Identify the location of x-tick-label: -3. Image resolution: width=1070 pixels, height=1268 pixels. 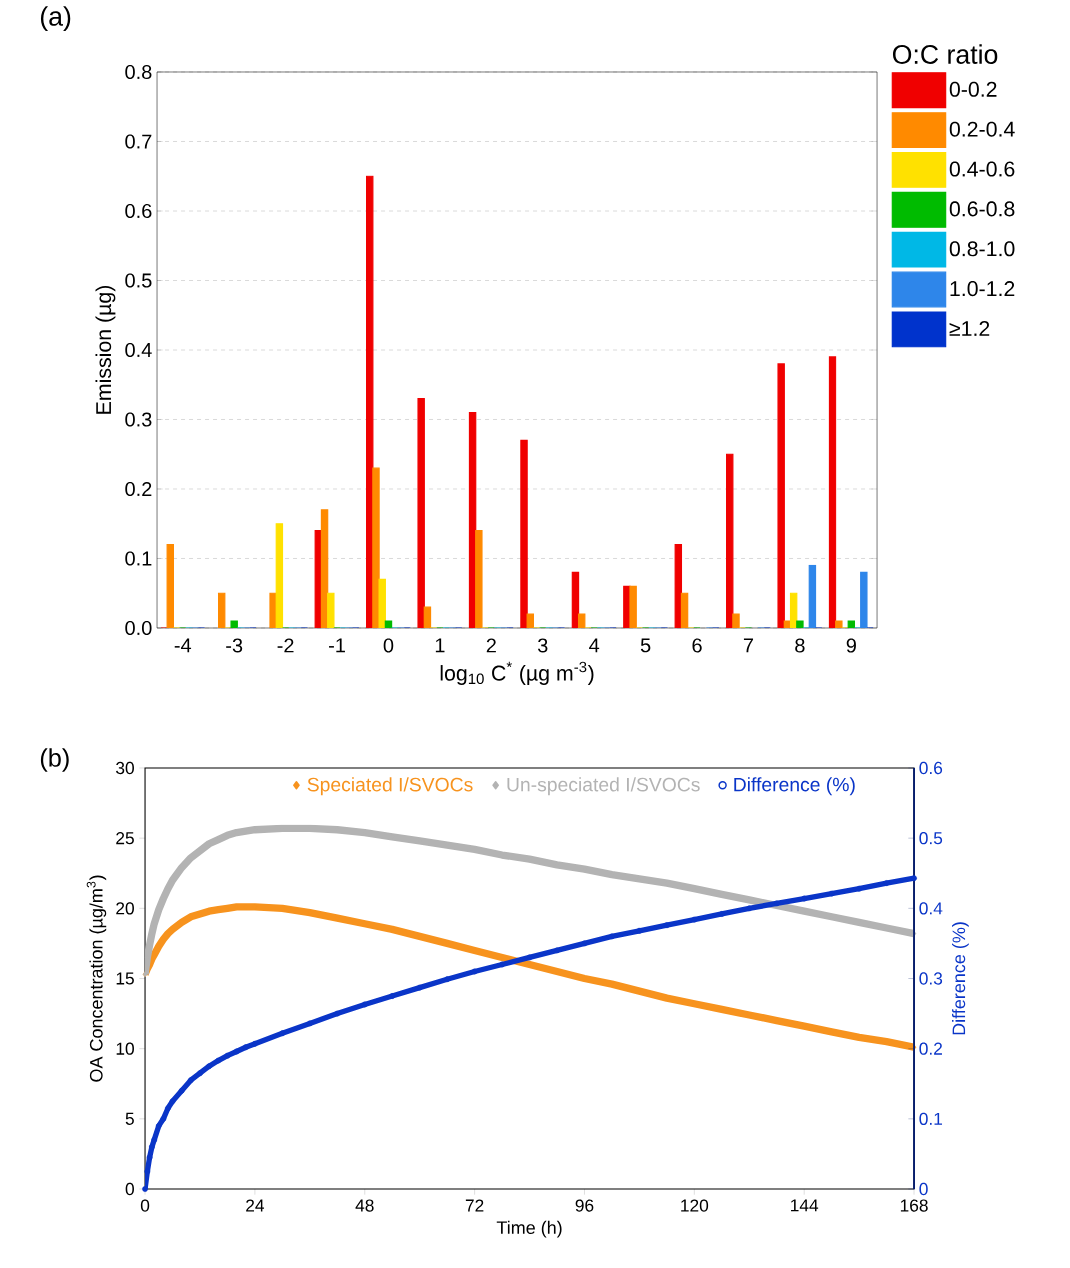
(234, 645).